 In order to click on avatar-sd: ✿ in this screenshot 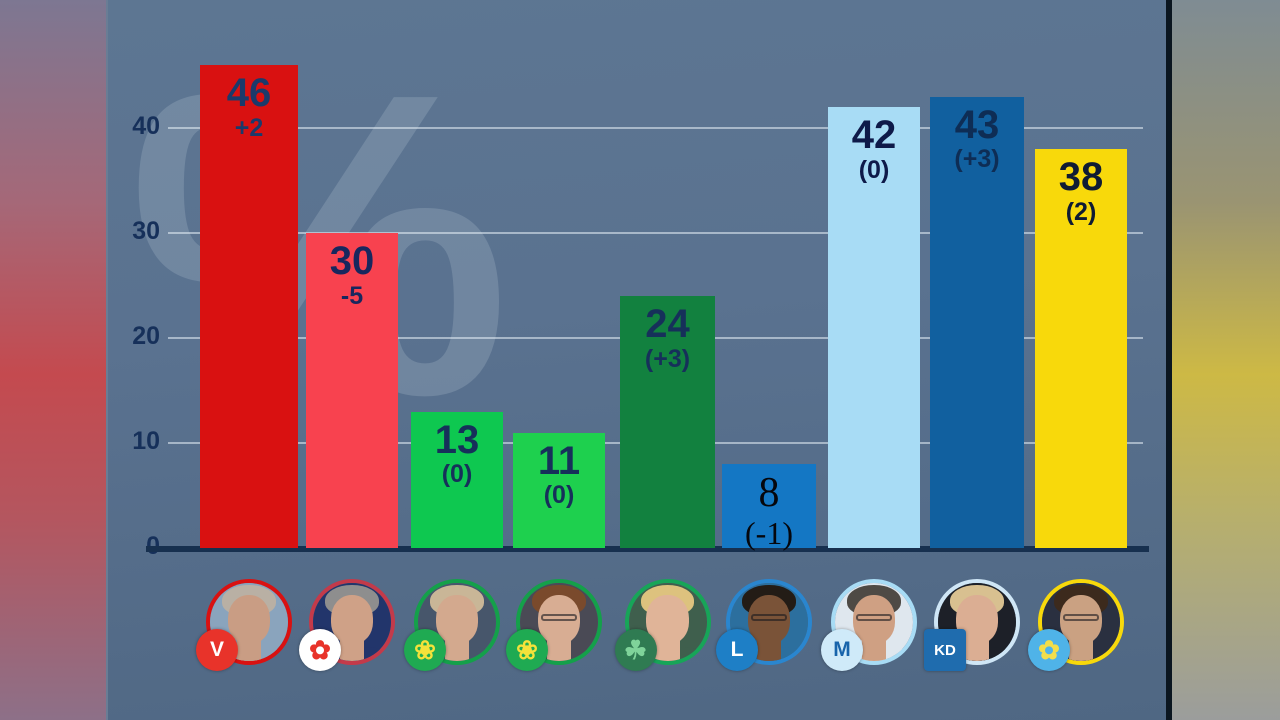, I will do `click(1076, 625)`.